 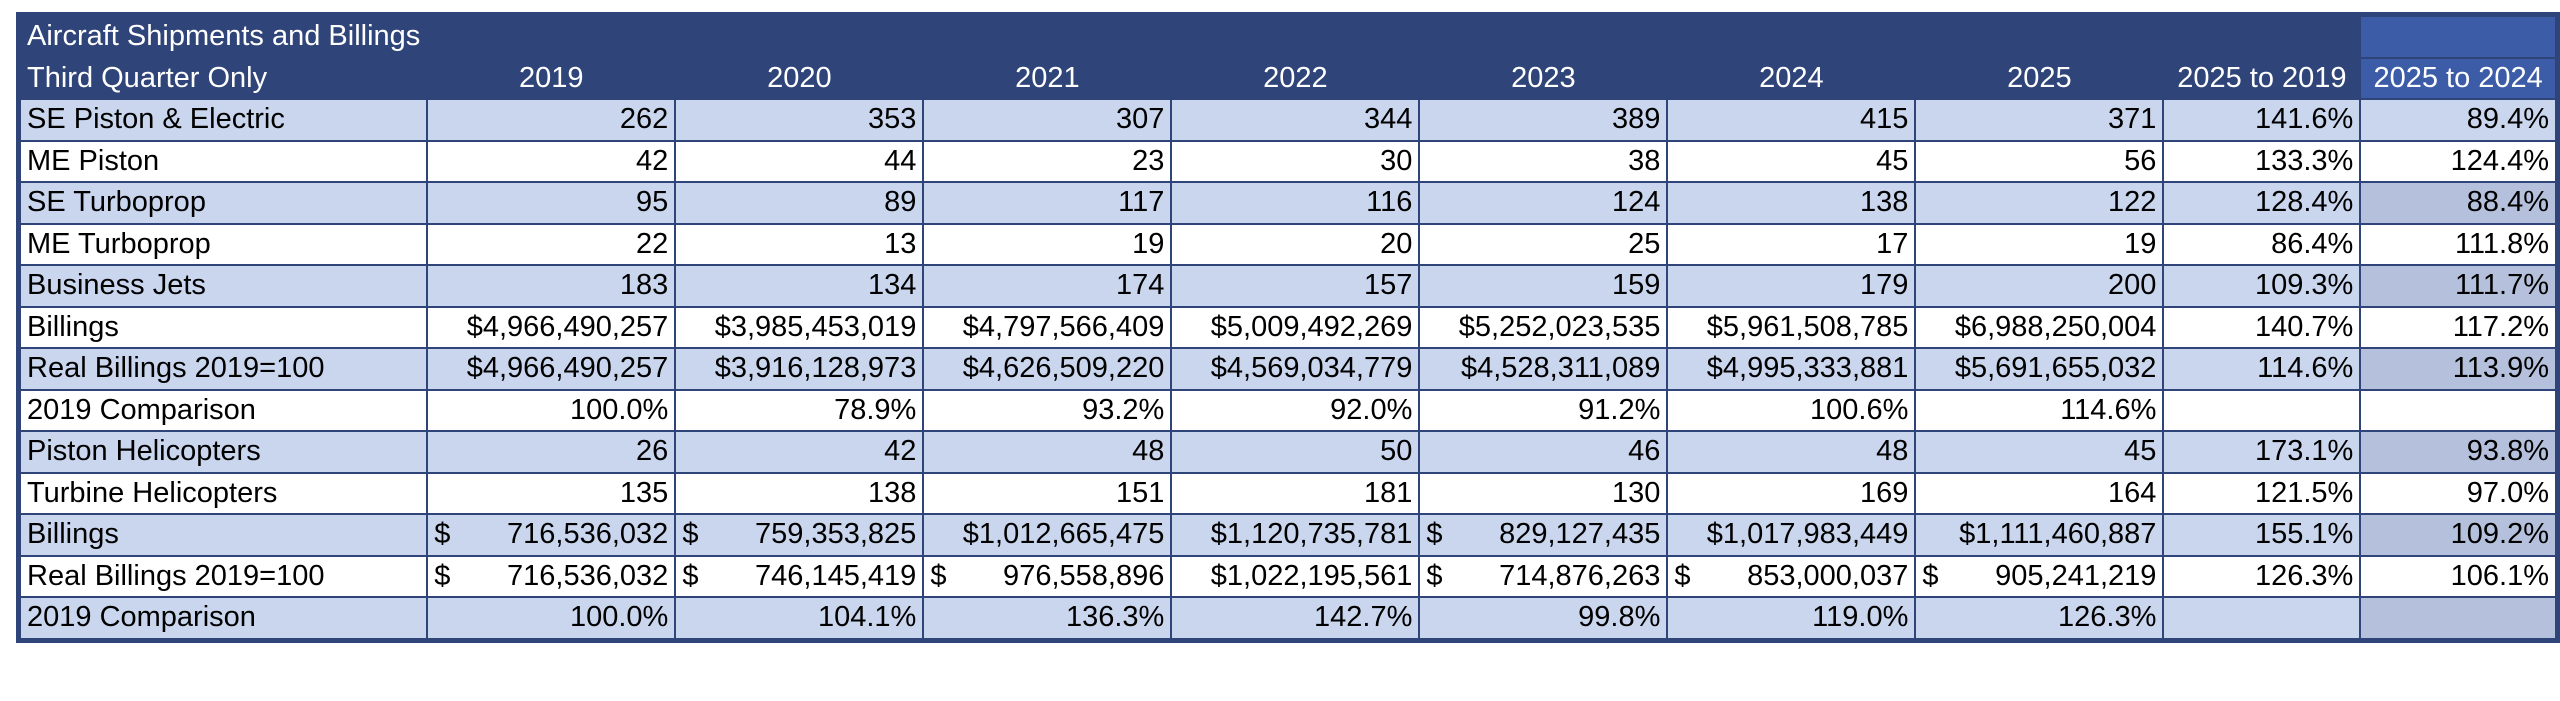 What do you see at coordinates (551, 493) in the screenshot?
I see `cell: 135` at bounding box center [551, 493].